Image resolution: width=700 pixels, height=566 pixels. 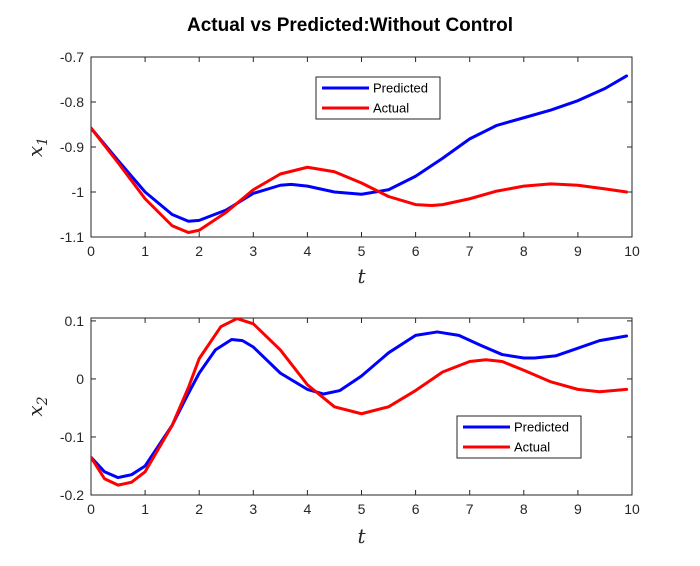 I want to click on y-axis-label-subscript: 2, so click(x=43, y=401).